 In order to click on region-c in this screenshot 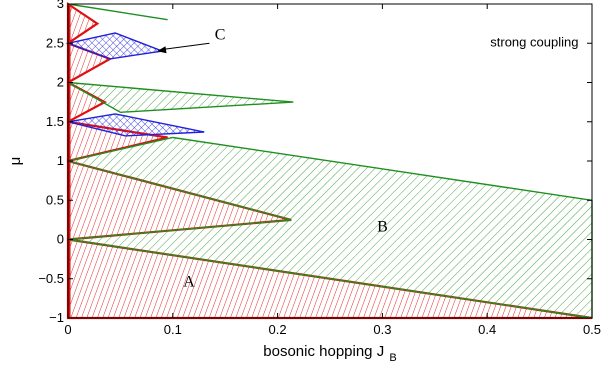, I will do `click(135, 84)`.